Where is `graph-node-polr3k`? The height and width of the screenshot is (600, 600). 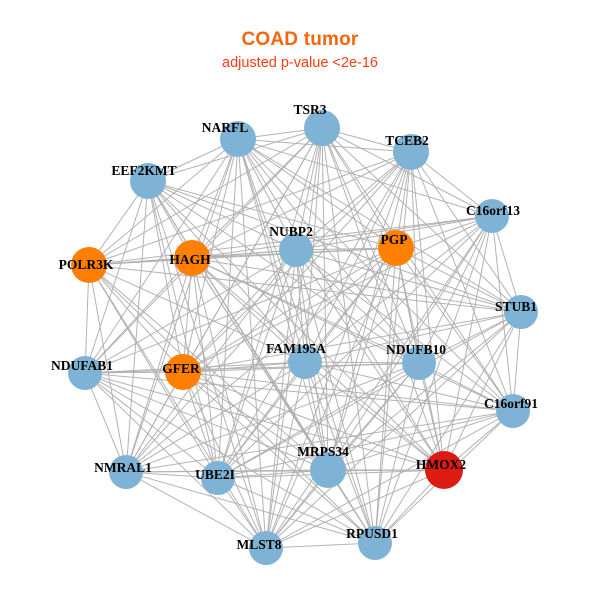 graph-node-polr3k is located at coordinates (89, 265).